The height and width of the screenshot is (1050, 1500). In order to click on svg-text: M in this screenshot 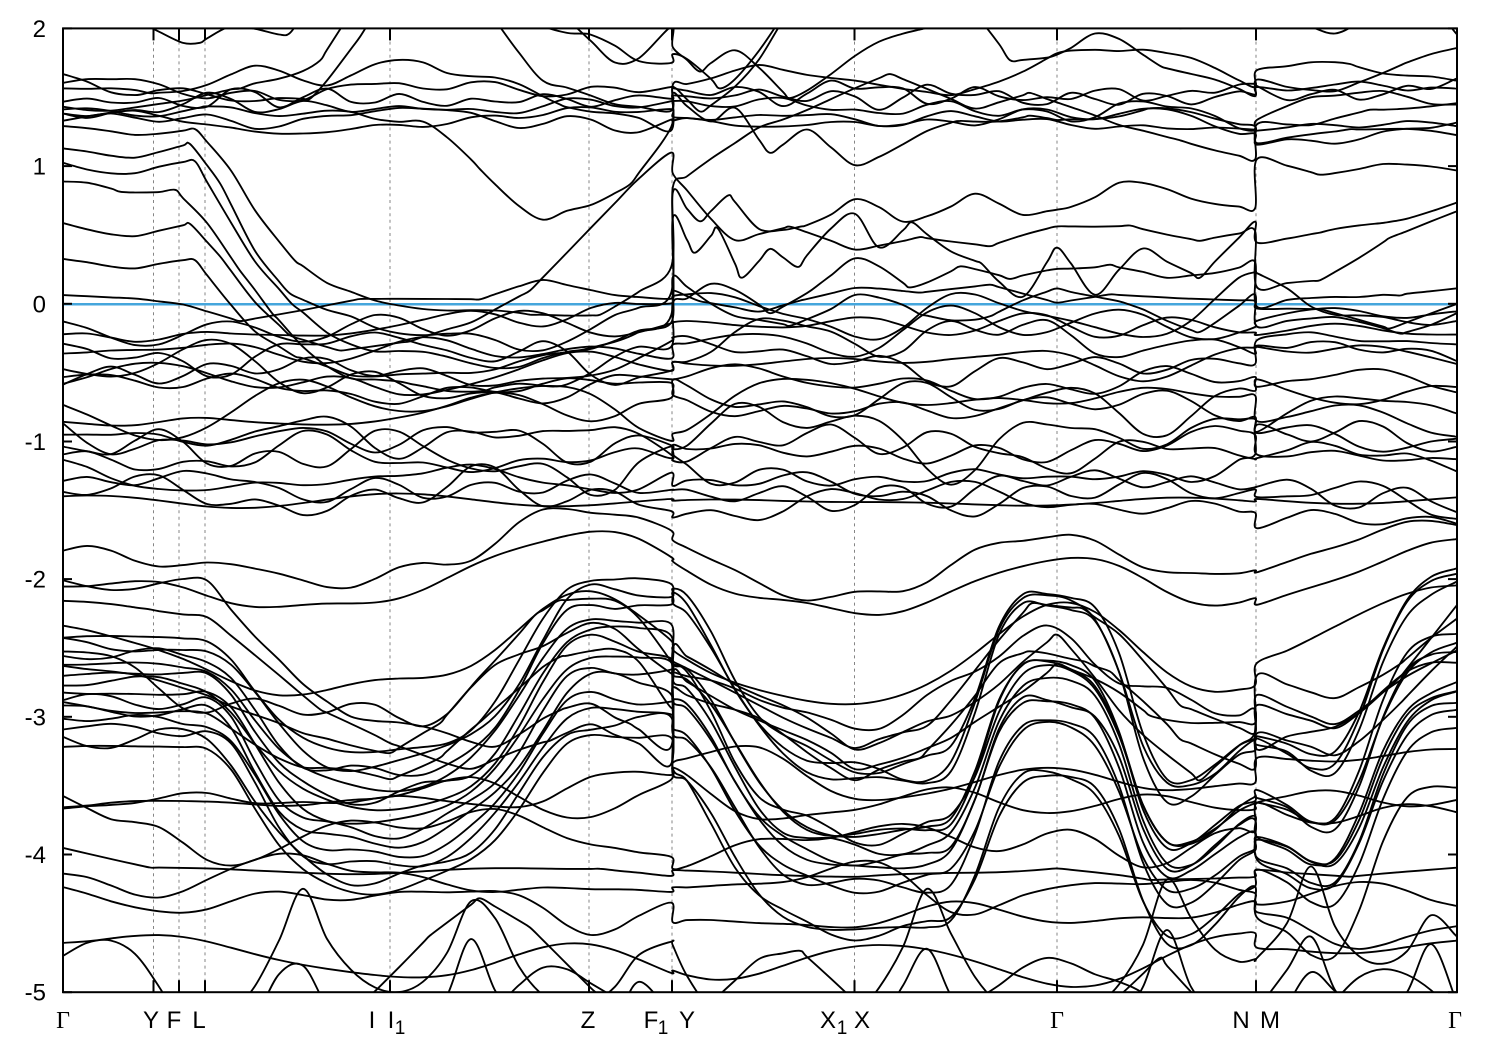, I will do `click(1270, 1020)`.